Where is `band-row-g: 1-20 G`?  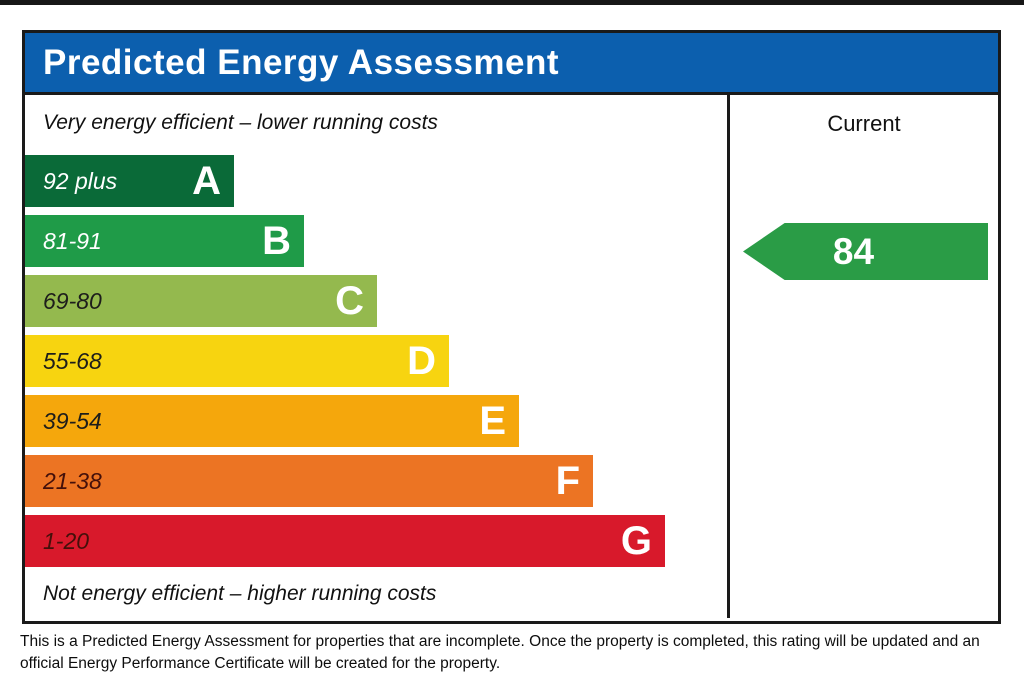 band-row-g: 1-20 G is located at coordinates (345, 541).